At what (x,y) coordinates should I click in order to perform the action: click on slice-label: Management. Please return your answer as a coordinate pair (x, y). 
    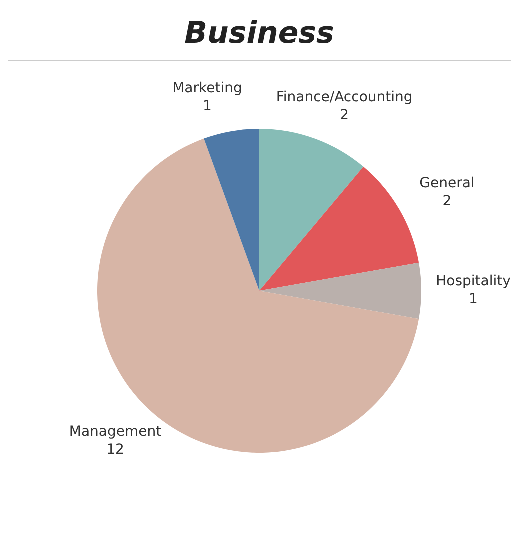
    Looking at the image, I should click on (115, 432).